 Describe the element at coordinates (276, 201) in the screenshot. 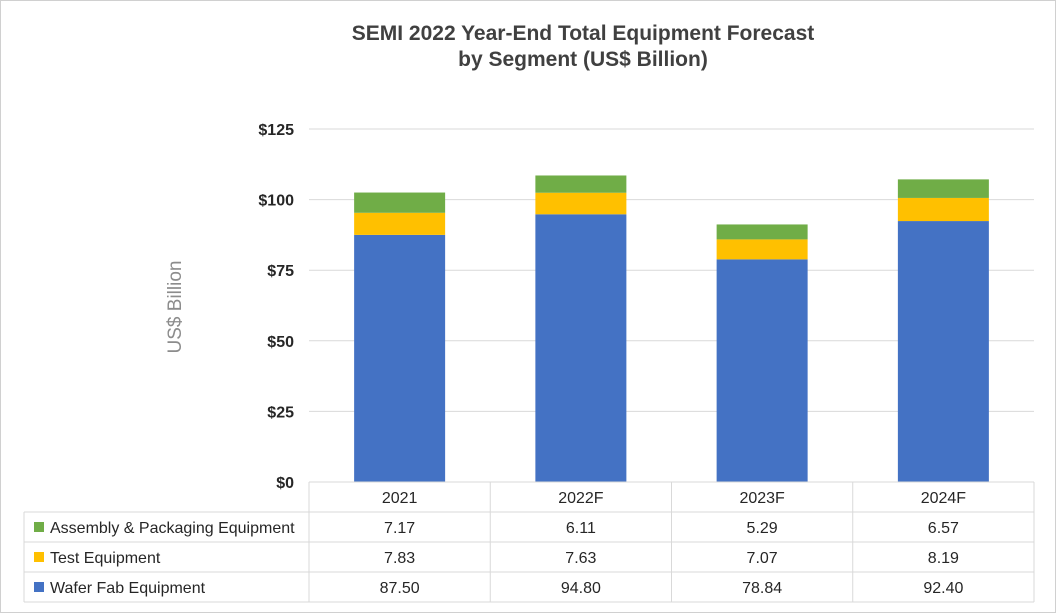

I see `y-tick-label: $100` at that location.